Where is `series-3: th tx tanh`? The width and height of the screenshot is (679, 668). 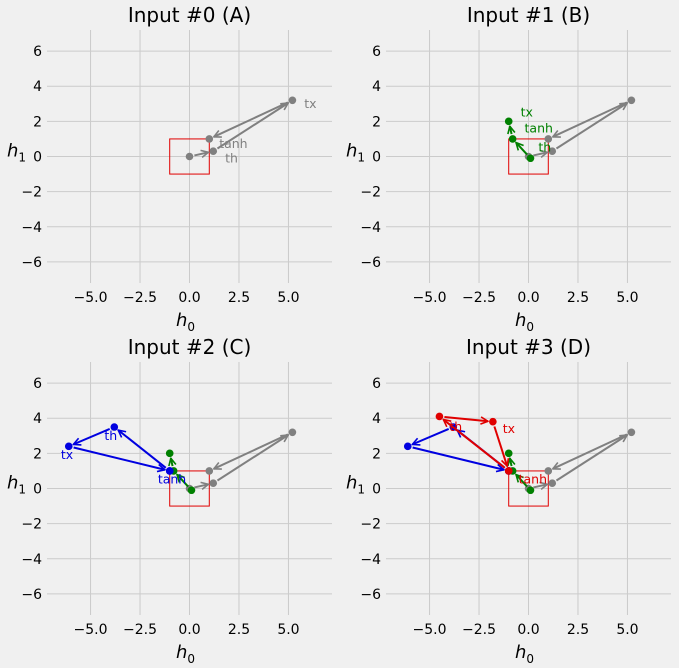 series-3: th tx tanh is located at coordinates (491, 449).